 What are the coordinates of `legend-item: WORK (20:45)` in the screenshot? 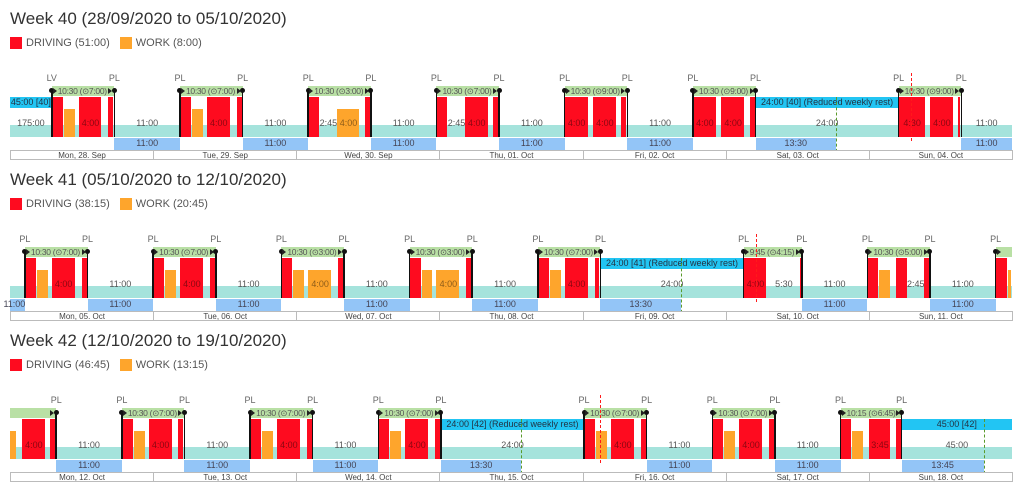 It's located at (163, 204).